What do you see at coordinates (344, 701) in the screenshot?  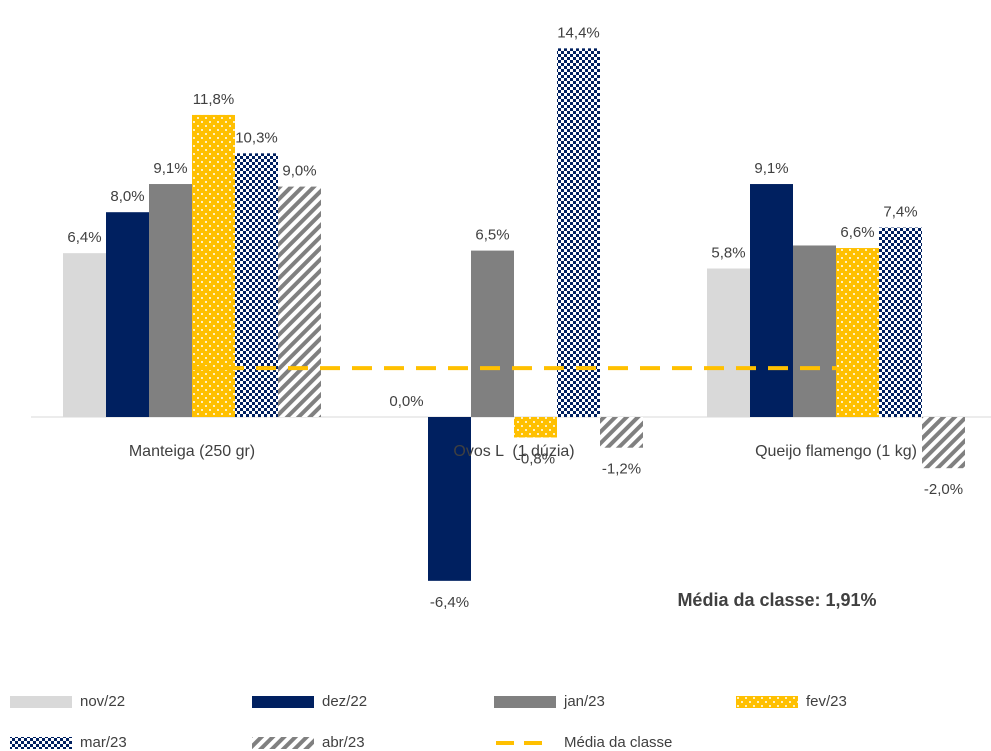 I see `legend-label: dez/22` at bounding box center [344, 701].